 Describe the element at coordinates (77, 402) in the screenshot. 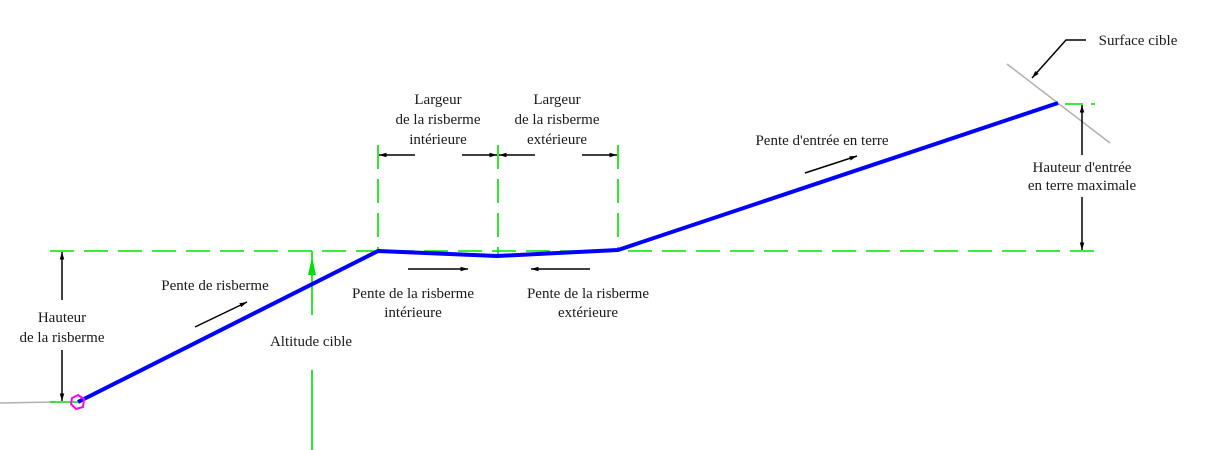

I see `start-point-marker-icon` at that location.